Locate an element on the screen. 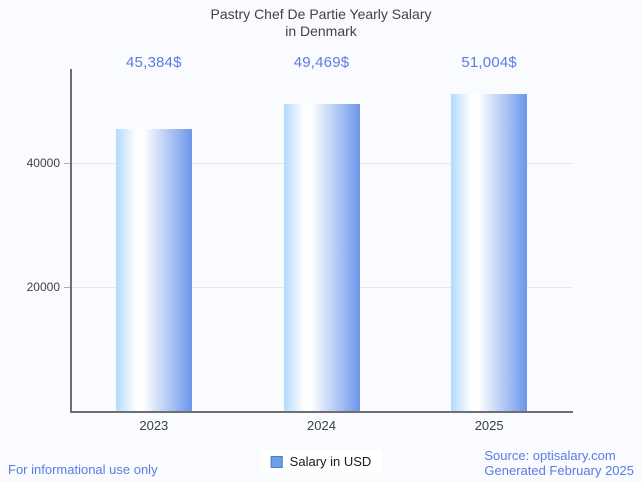 The width and height of the screenshot is (642, 482). x-tick-label-2024: 2024 is located at coordinates (321, 425).